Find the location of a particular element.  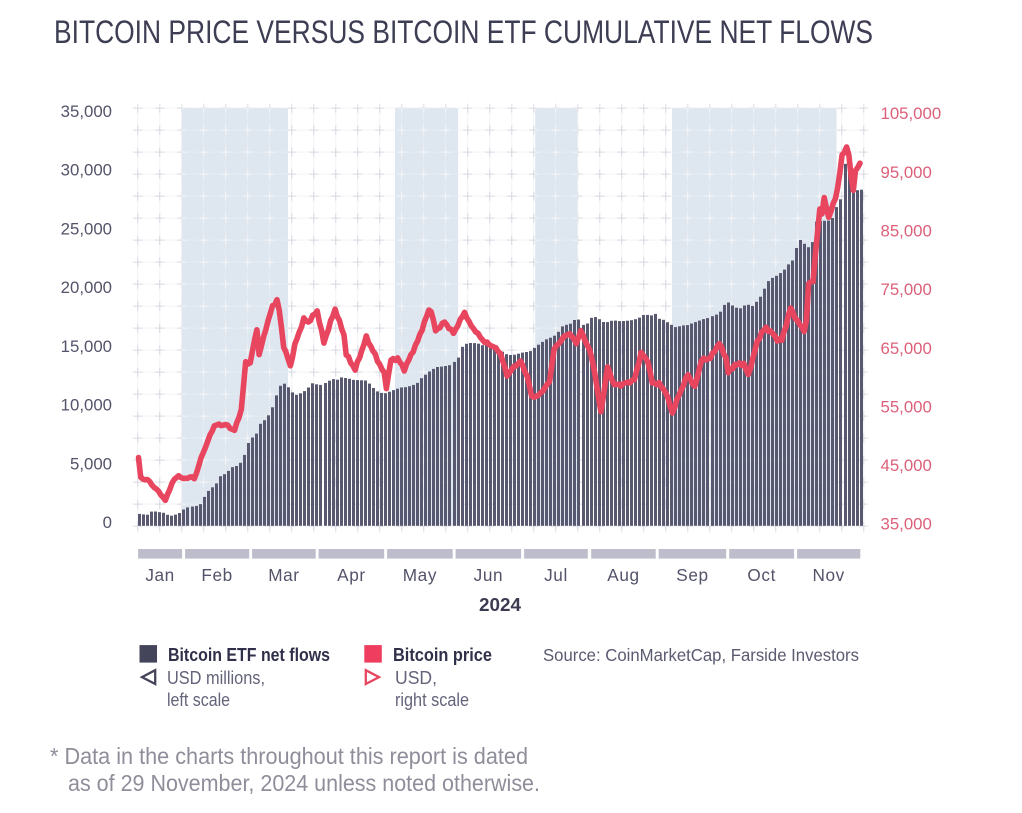

svg-text: 10,000 is located at coordinates (86, 405).